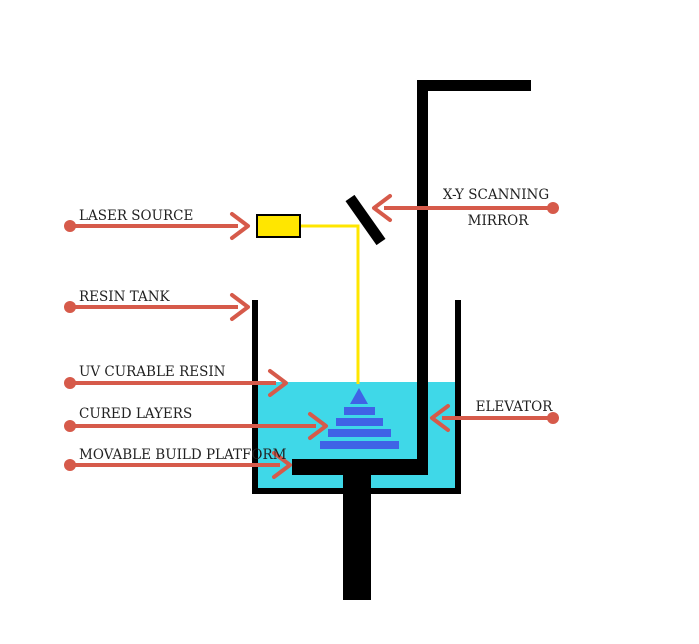 The width and height of the screenshot is (699, 644). What do you see at coordinates (440, 418) in the screenshot?
I see `arrow-elevator-head` at bounding box center [440, 418].